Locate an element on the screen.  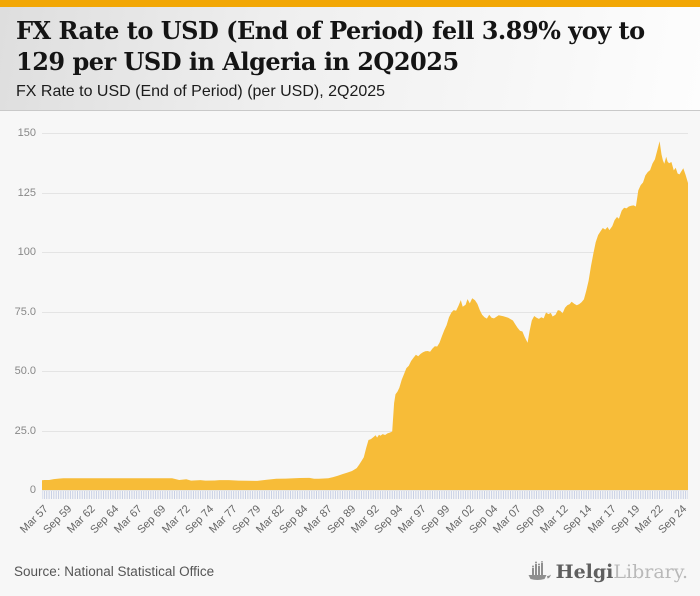
logo-wordmark: HelgiLibrary. is located at coordinates (622, 572).